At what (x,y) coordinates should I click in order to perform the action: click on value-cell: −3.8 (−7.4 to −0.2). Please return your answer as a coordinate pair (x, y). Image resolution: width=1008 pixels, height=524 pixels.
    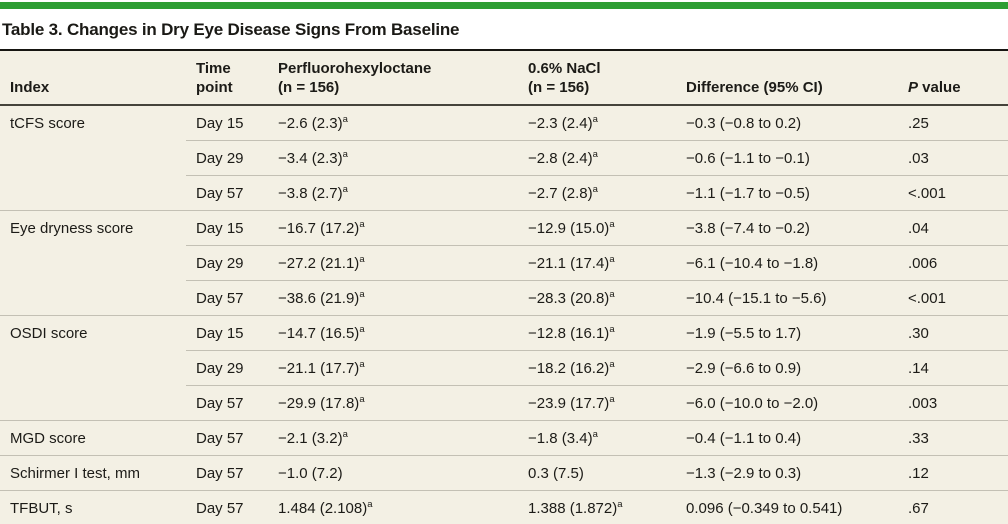
    Looking at the image, I should click on (787, 228).